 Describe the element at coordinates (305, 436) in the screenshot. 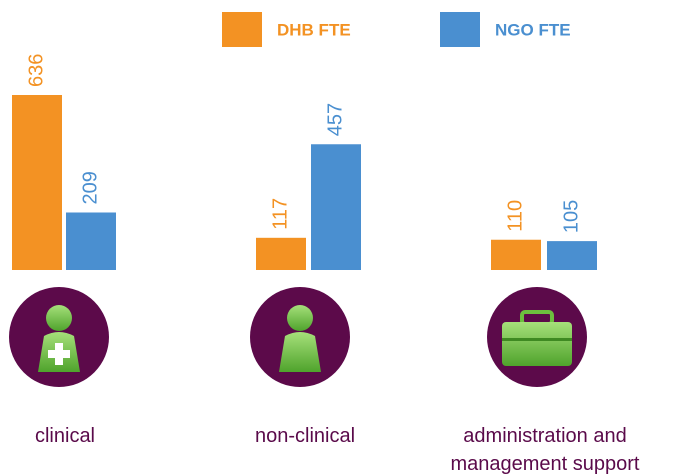

I see `category-label: non-clinical` at that location.